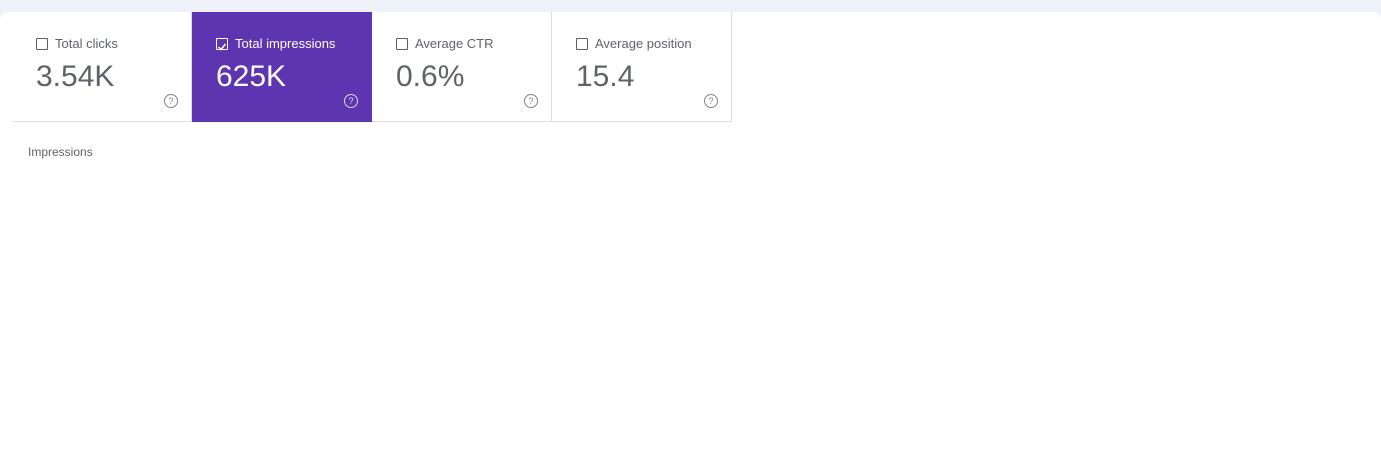 The height and width of the screenshot is (463, 1381). Describe the element at coordinates (86, 43) in the screenshot. I see `metric-label: Total clicks` at that location.